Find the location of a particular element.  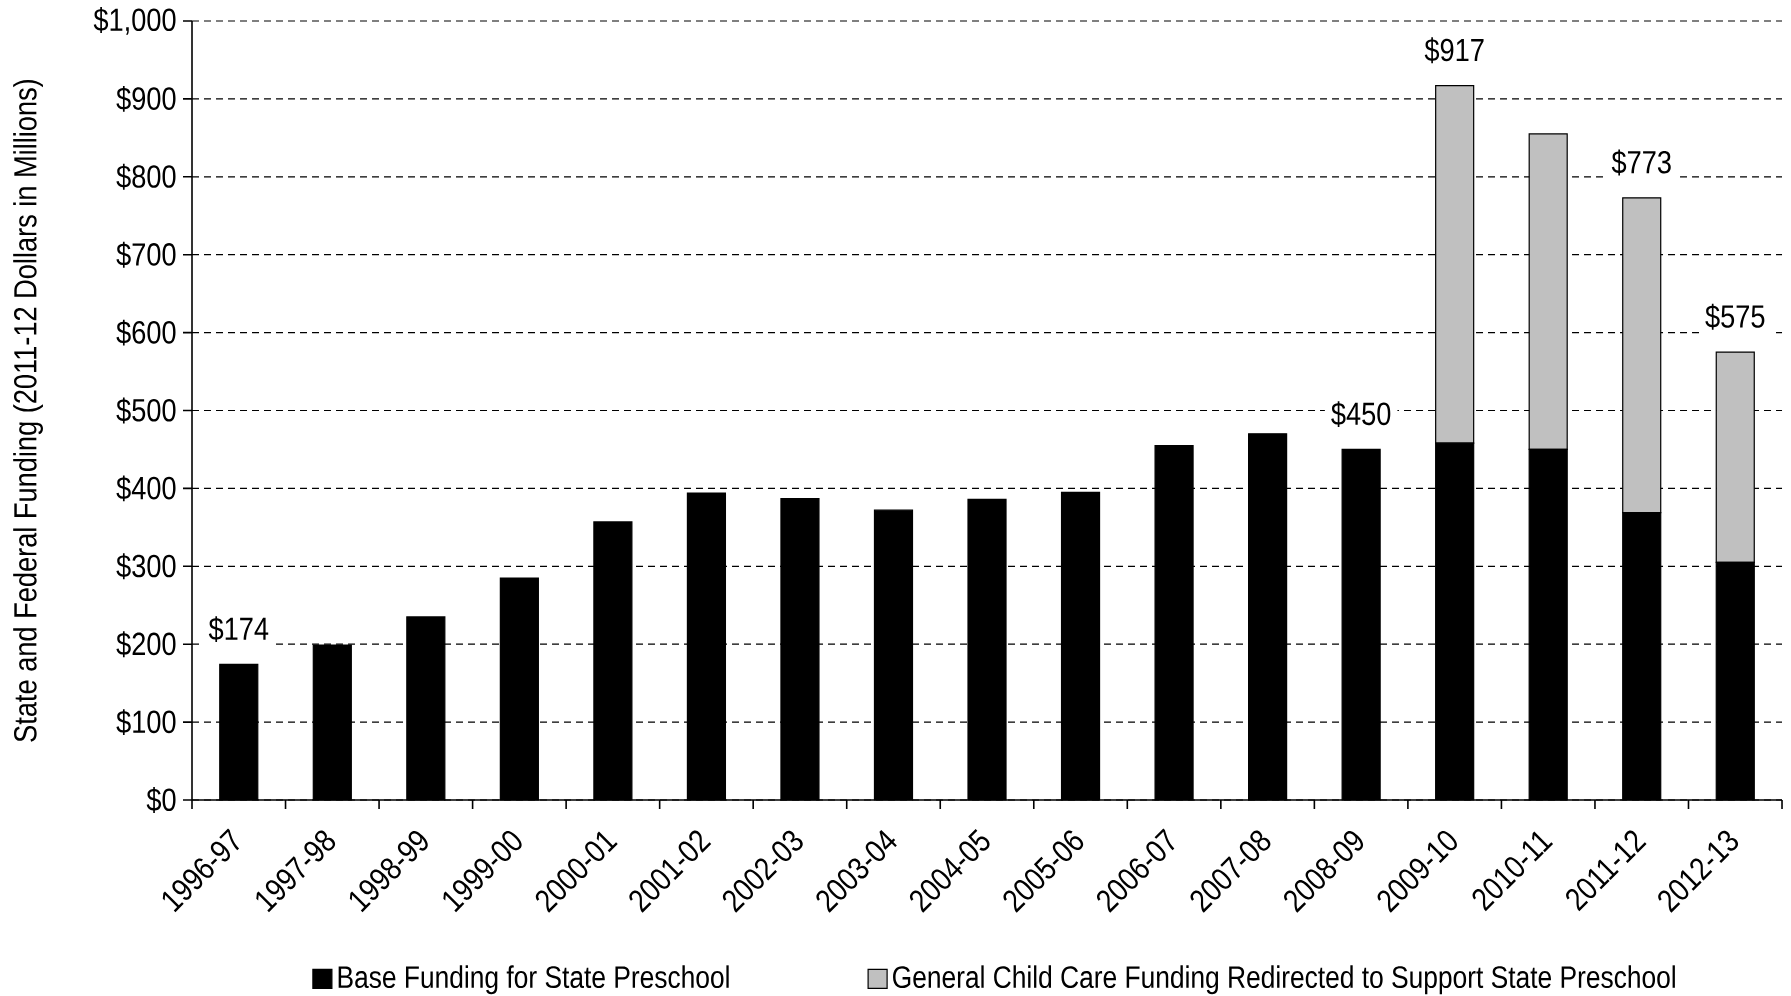

total-label: $450 is located at coordinates (1361, 414).